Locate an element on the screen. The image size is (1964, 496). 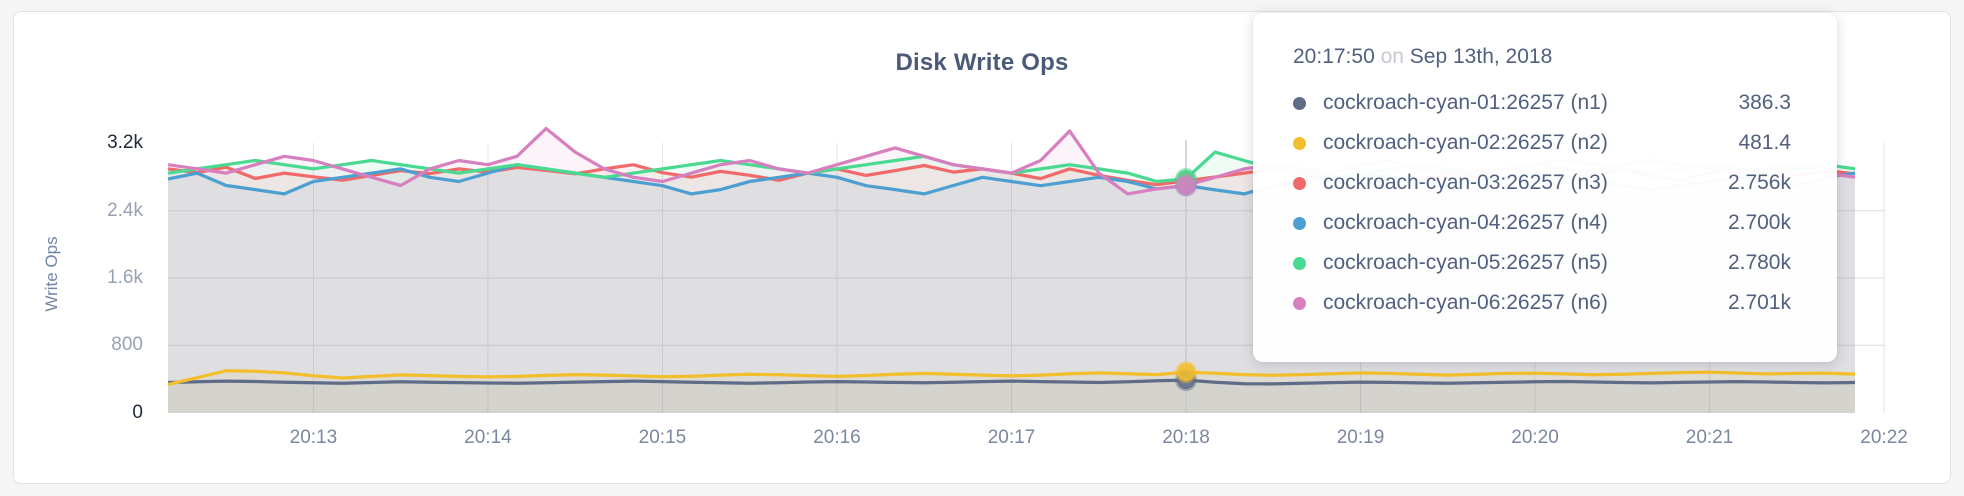
x-tick-label-20:14: 20:14 is located at coordinates (488, 437).